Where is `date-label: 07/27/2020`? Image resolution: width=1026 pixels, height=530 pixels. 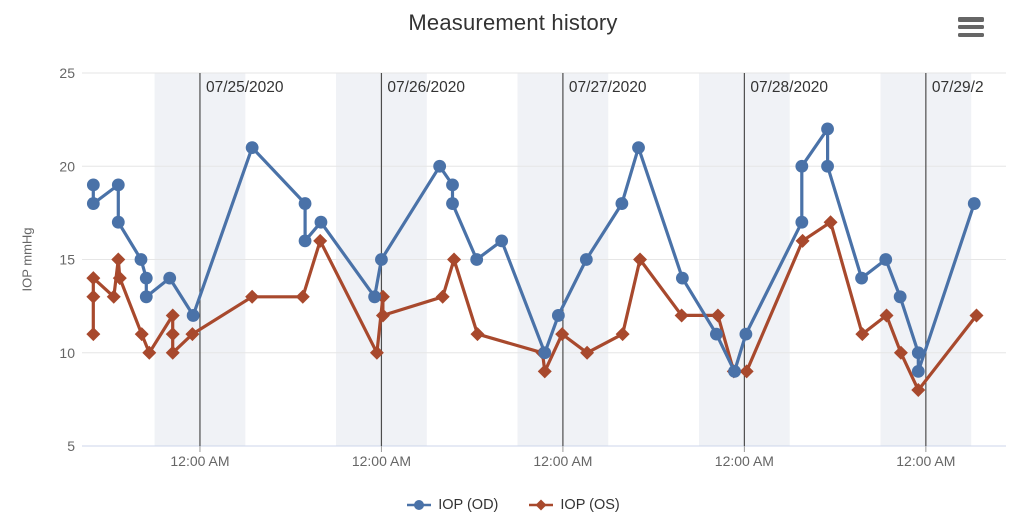 date-label: 07/27/2020 is located at coordinates (608, 87).